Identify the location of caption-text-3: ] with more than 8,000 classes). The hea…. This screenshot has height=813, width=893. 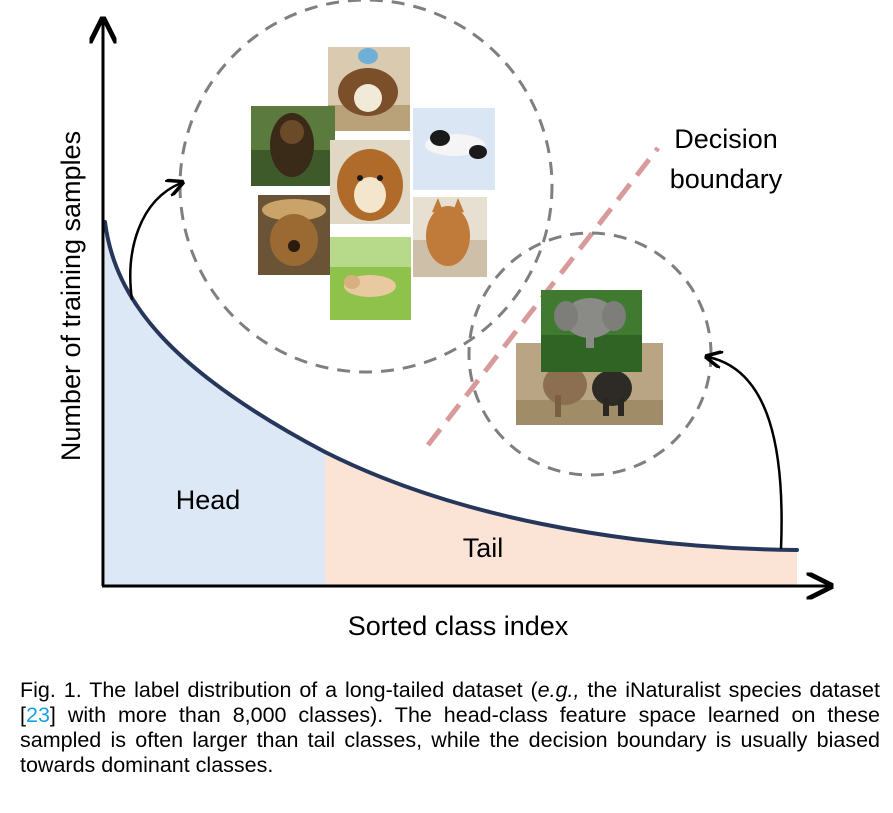
(450, 740).